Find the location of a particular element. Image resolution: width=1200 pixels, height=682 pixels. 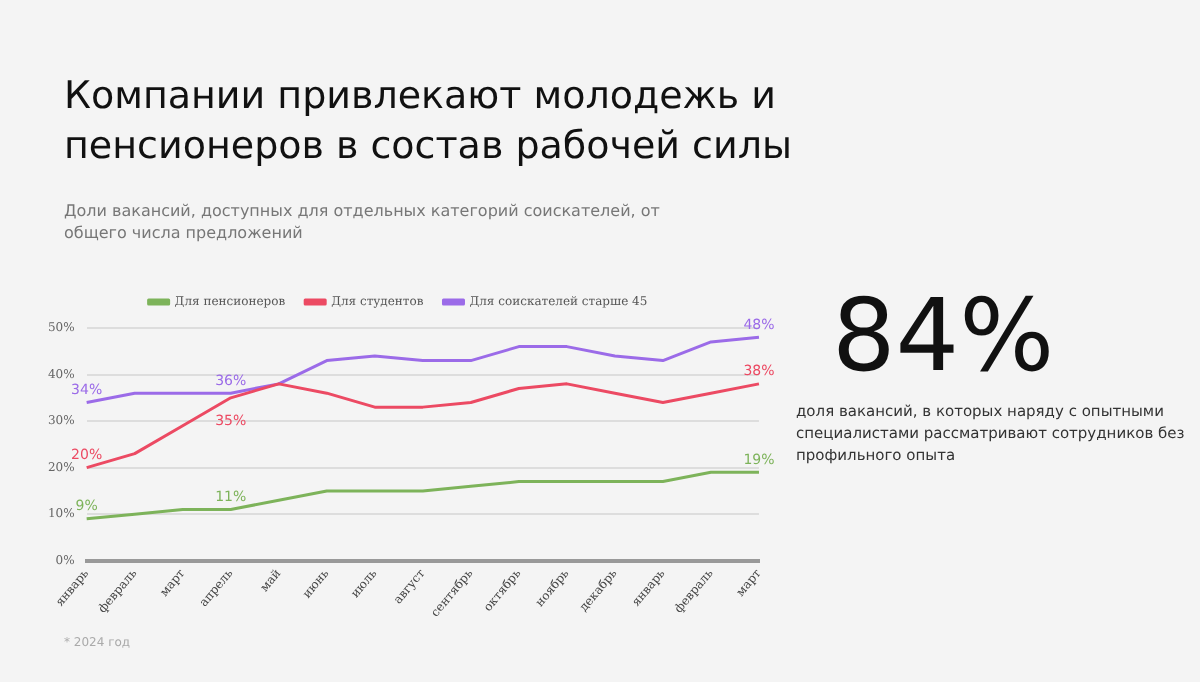

chart-title: Компании привлекают молодежь и пенсионеров в состав рабочей силы is located at coordinates (429, 122).